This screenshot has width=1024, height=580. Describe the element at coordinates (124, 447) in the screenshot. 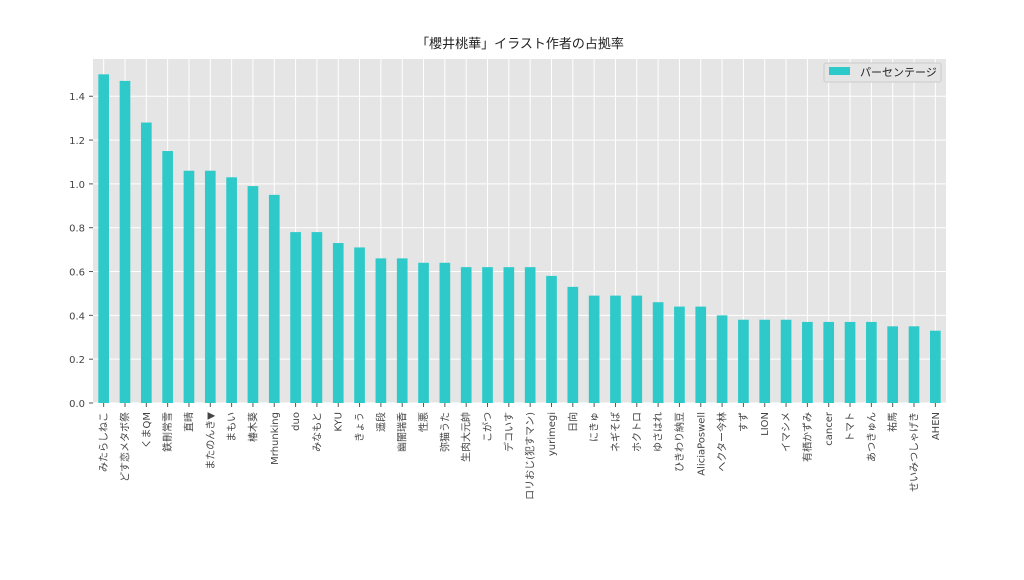

I see `x-tick-label: どす恋メタボ祭` at that location.